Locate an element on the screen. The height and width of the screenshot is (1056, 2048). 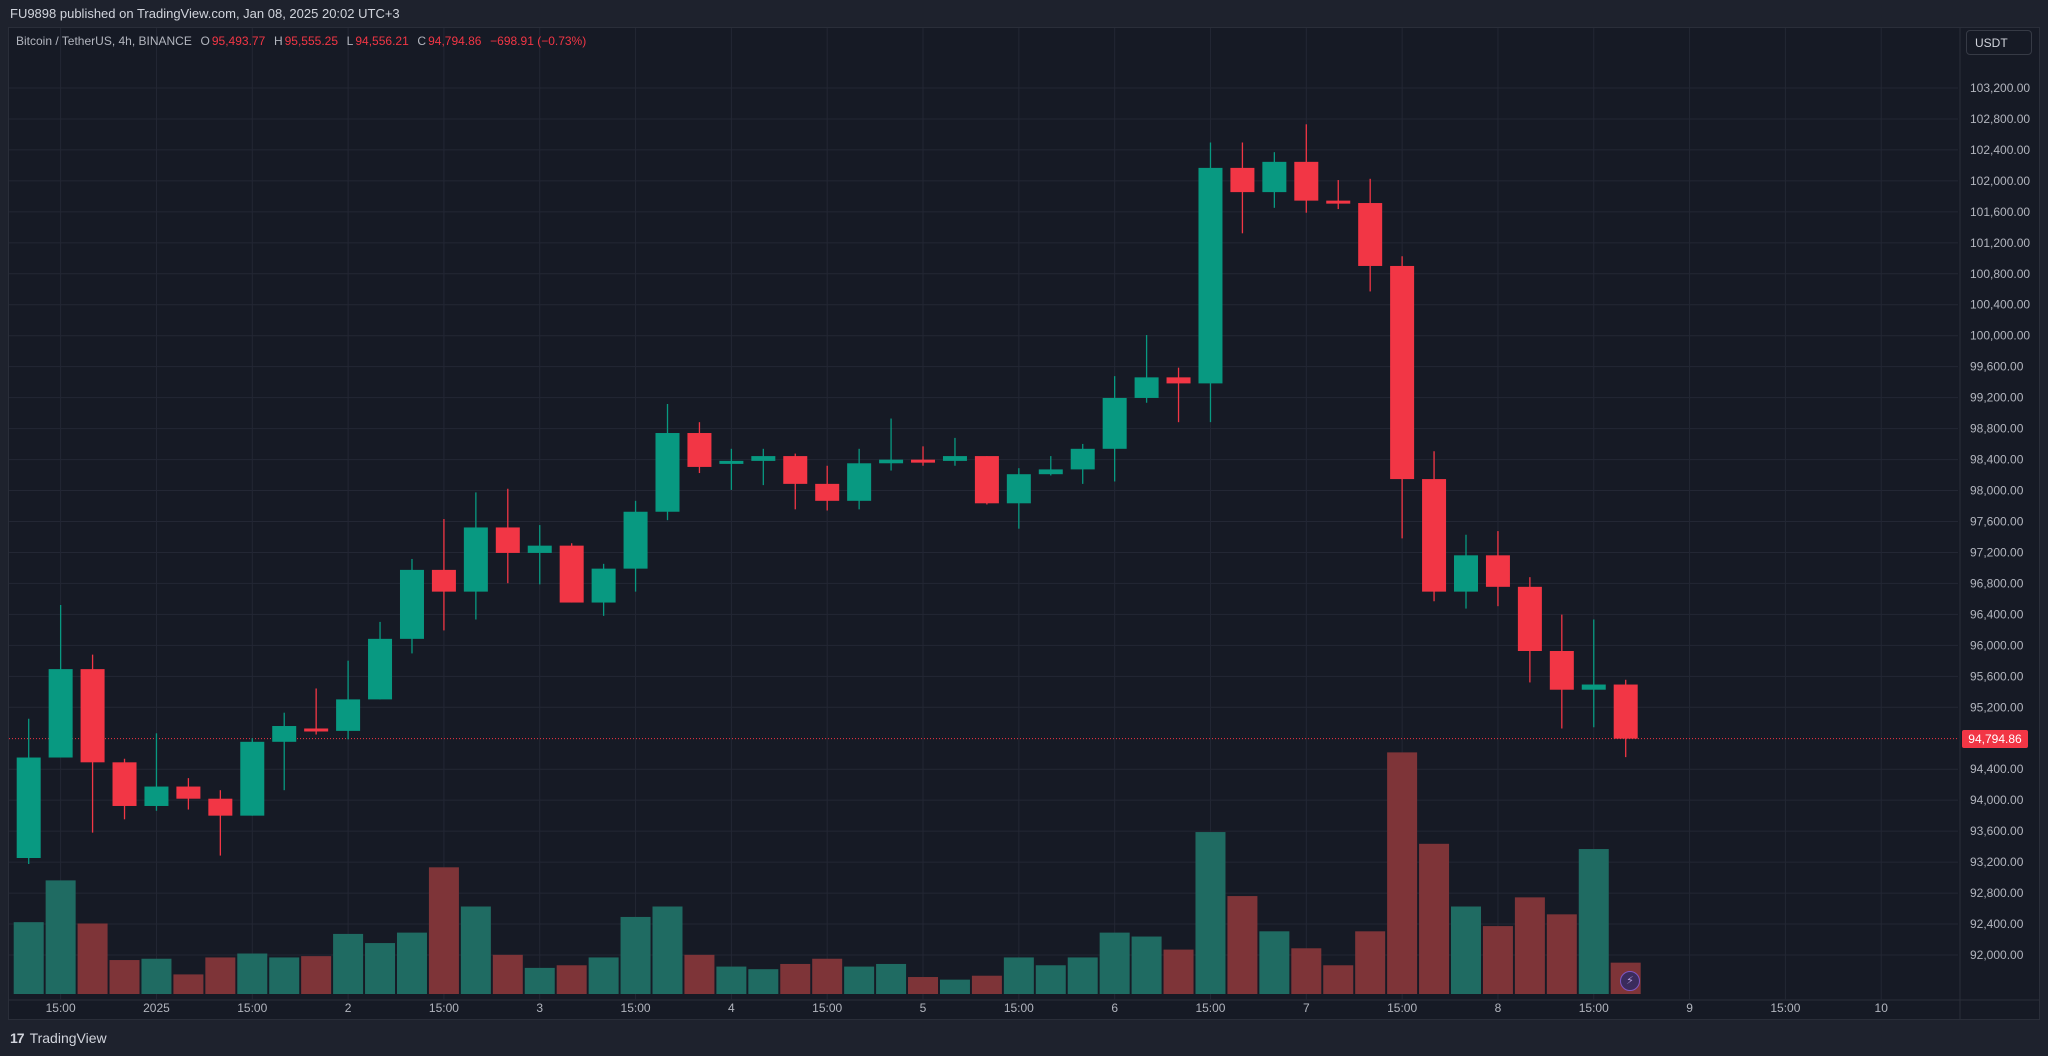
time-tick-label: 5 is located at coordinates (923, 1008).